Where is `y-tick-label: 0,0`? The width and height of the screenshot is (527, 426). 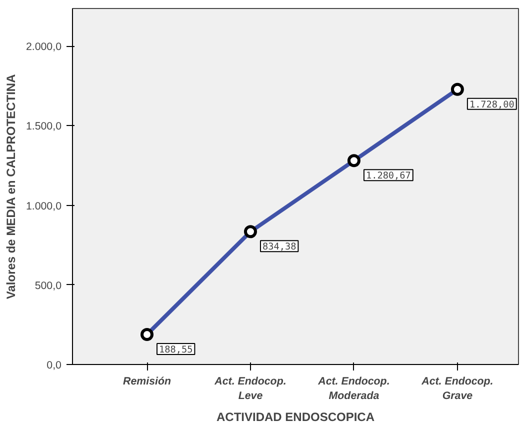 y-tick-label: 0,0 is located at coordinates (54, 366).